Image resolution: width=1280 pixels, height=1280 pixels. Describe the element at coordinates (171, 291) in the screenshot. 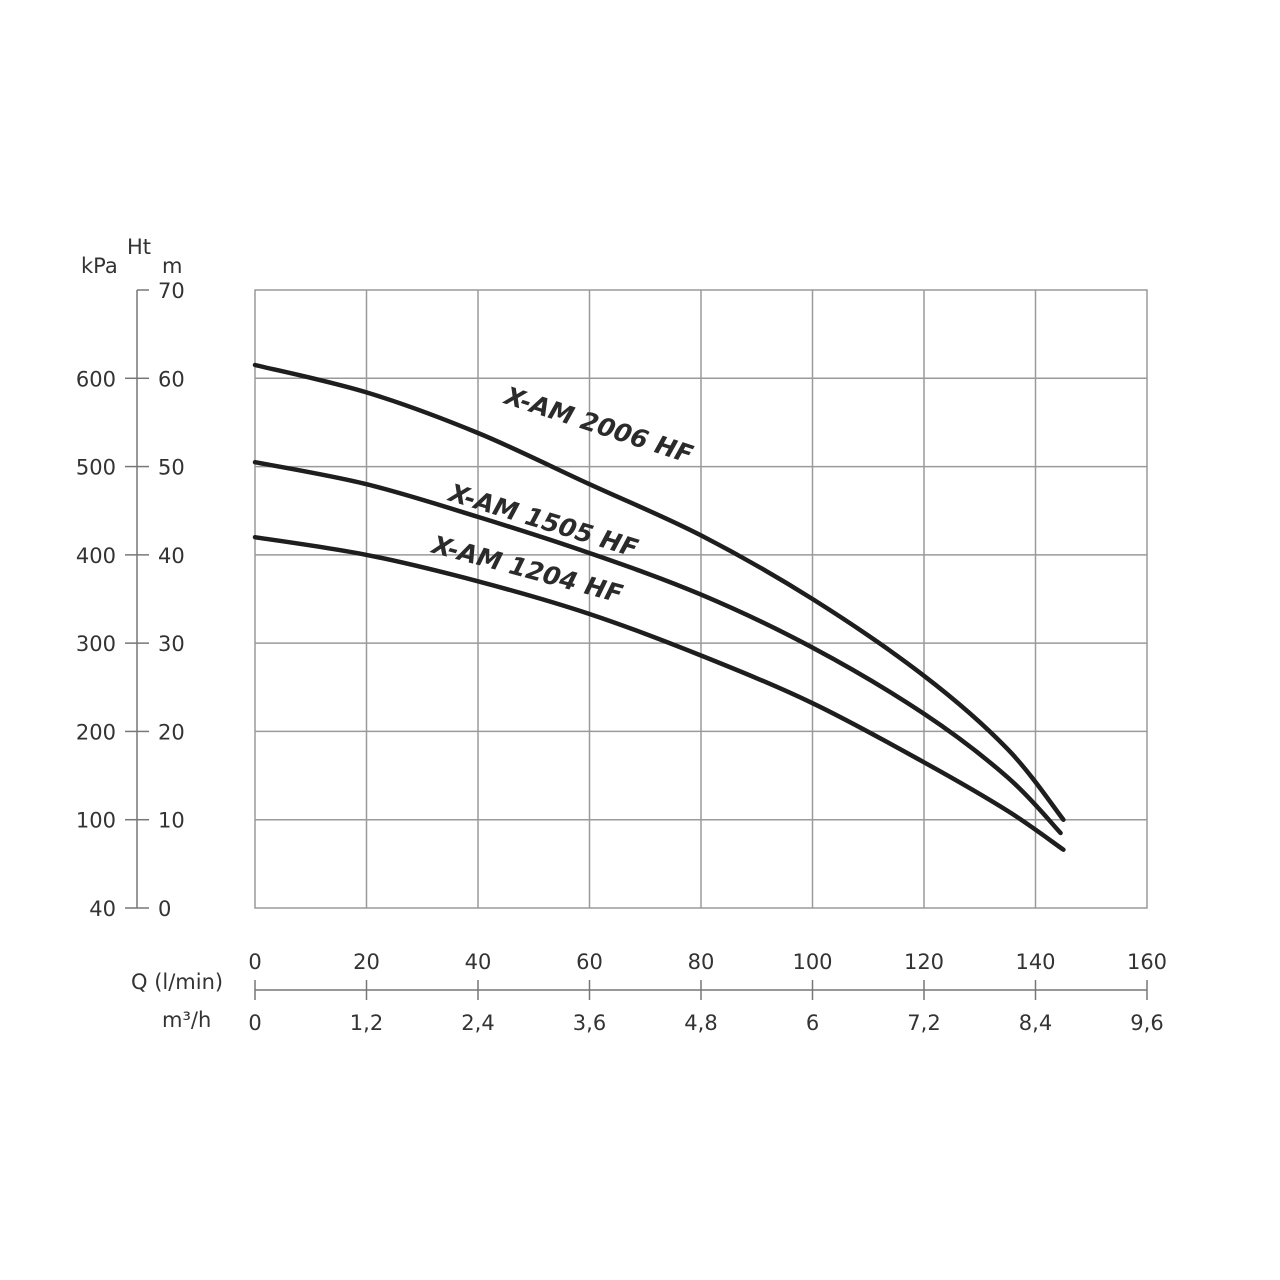

I see `m-tick-label: 70` at that location.